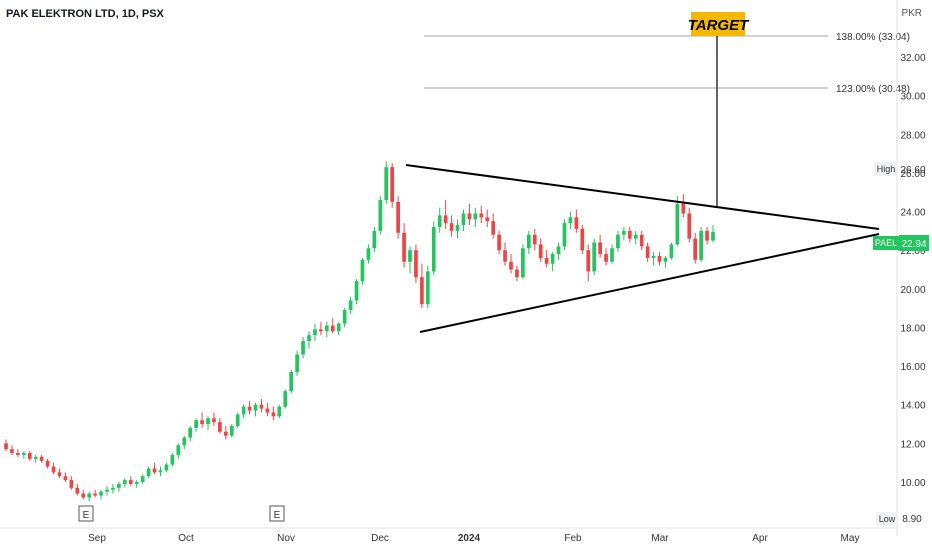 The height and width of the screenshot is (550, 932). I want to click on fib-label-138: 138.00% (33.04), so click(873, 37).